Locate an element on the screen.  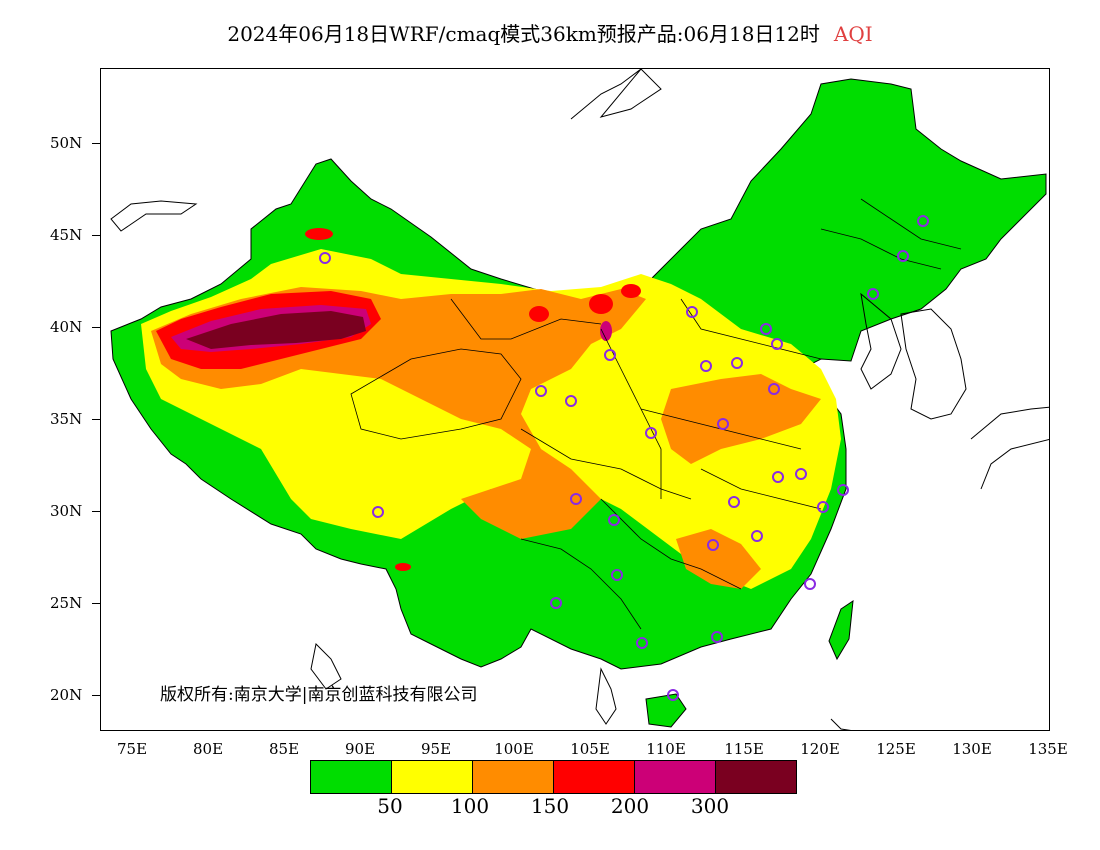
legend-label: 50 is located at coordinates (390, 806).